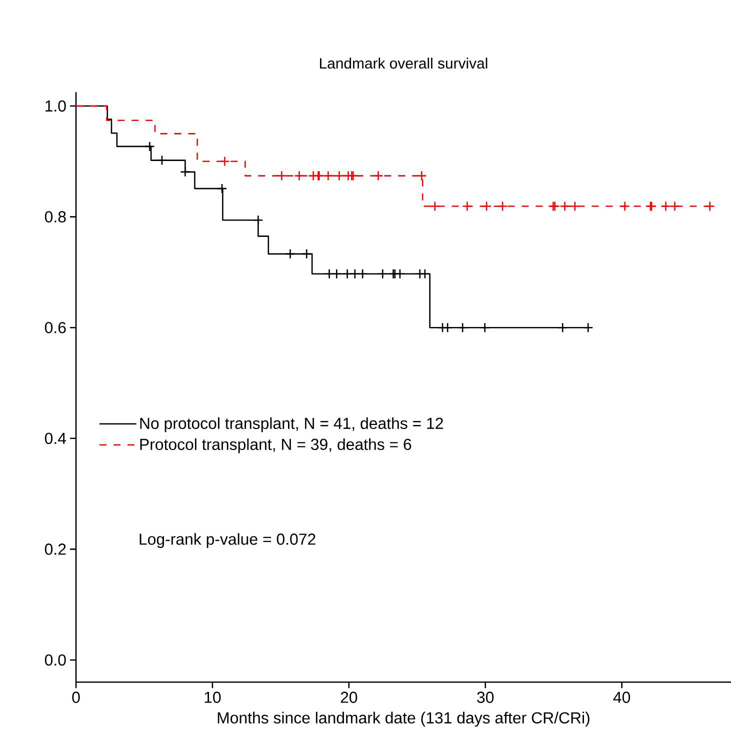  What do you see at coordinates (349, 697) in the screenshot?
I see `x-tick-label: 20` at bounding box center [349, 697].